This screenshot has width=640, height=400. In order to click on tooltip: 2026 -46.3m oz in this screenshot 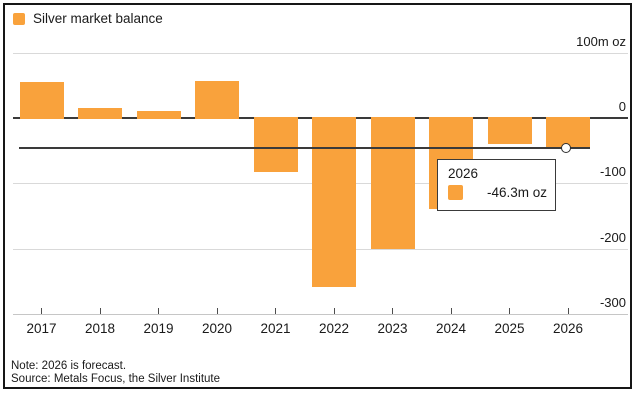, I will do `click(496, 185)`.